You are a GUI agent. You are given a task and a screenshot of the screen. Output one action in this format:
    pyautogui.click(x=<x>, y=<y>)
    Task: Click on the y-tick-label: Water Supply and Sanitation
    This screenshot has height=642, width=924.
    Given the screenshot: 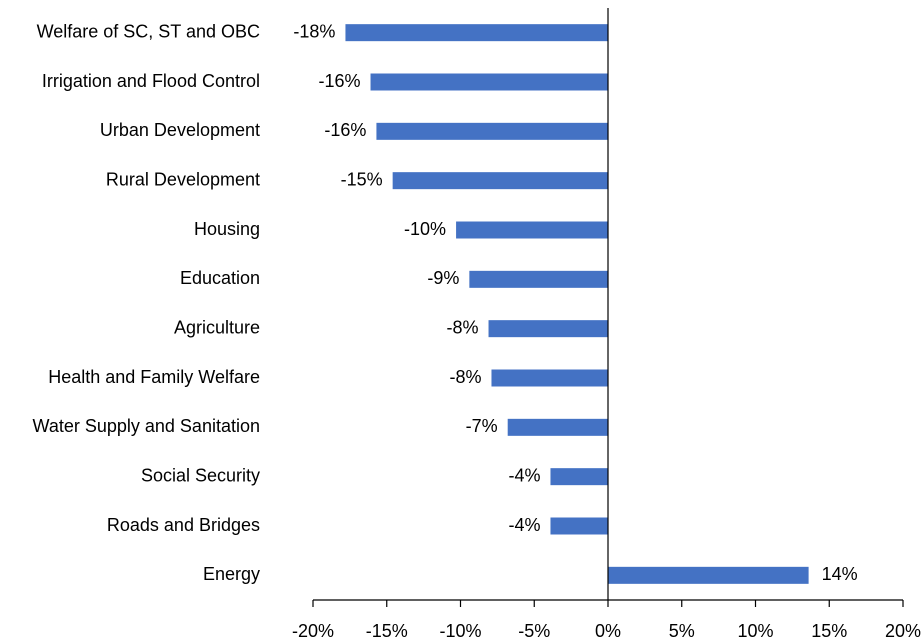 What is the action you would take?
    pyautogui.click(x=146, y=426)
    